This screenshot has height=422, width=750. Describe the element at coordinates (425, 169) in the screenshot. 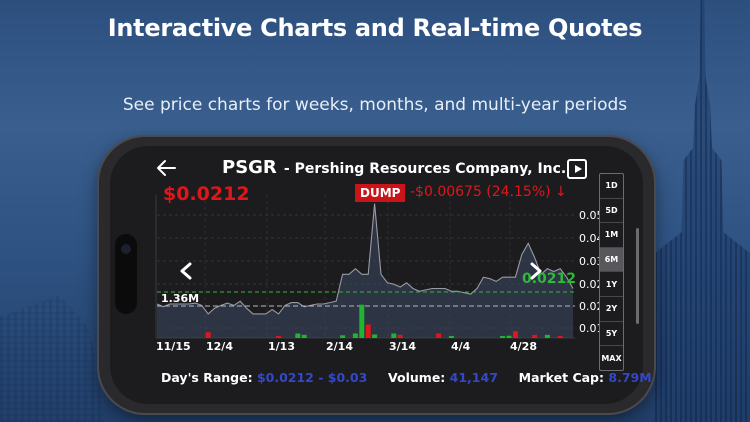

I see `company-name: - Pershing Resources Company, Inc.` at that location.